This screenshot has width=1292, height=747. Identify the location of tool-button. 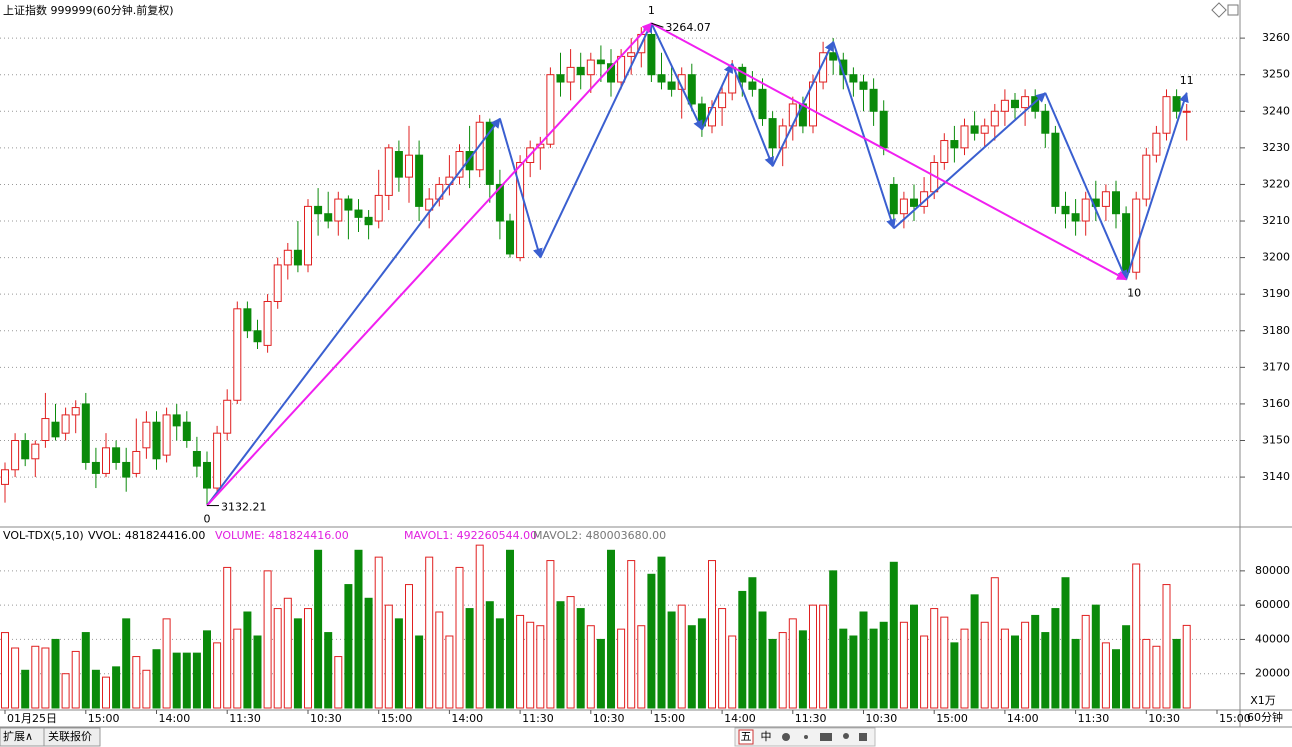
(746, 737).